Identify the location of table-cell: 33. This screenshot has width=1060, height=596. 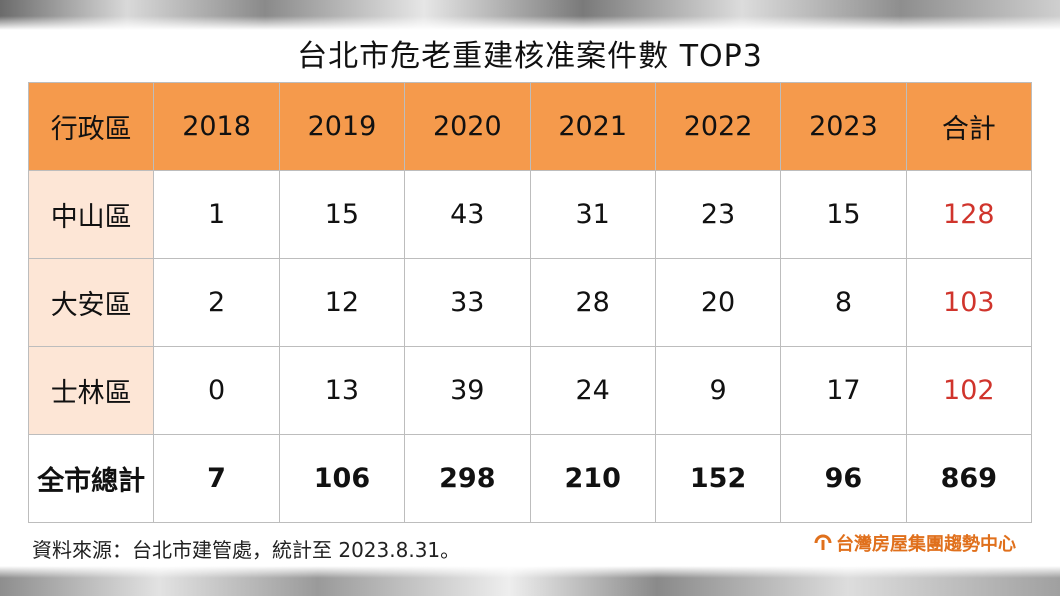
(467, 302).